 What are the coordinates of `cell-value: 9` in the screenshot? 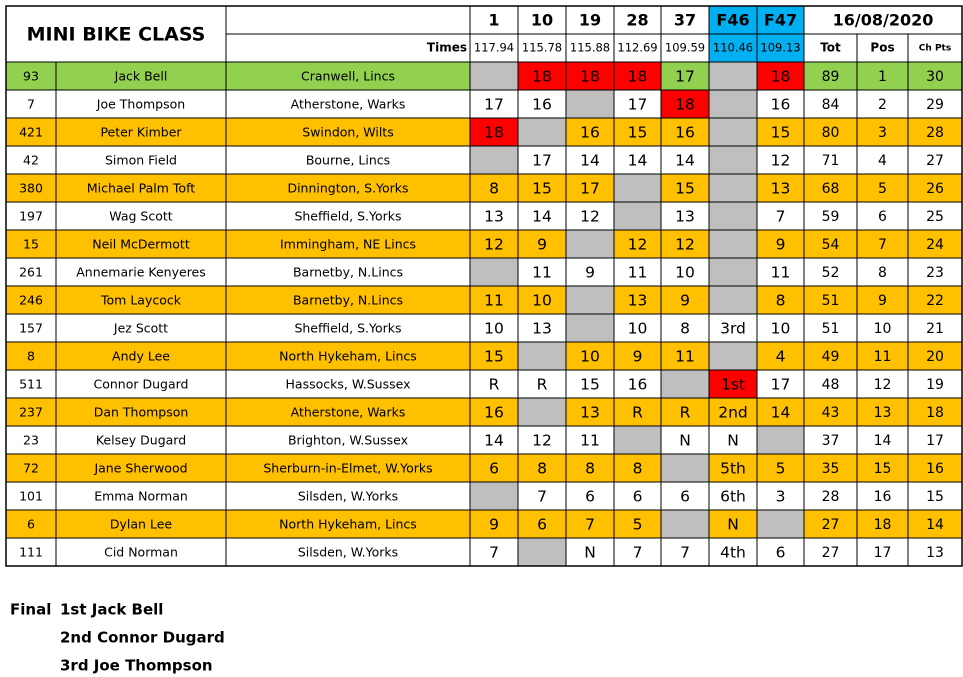 It's located at (590, 273).